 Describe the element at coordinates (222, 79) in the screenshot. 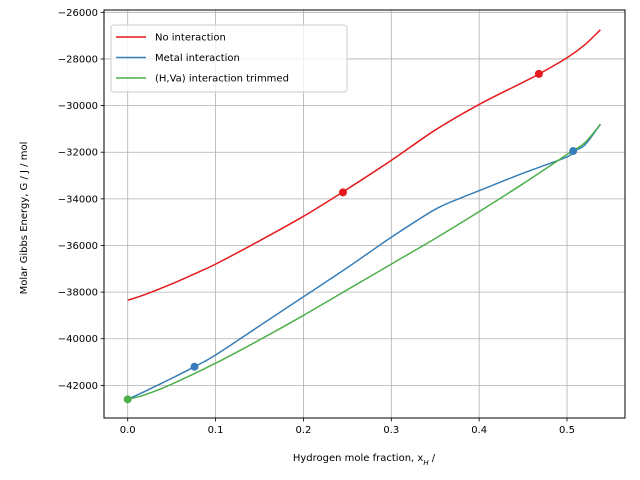

I see `legend-label: (H,Va) interaction trimmed` at that location.